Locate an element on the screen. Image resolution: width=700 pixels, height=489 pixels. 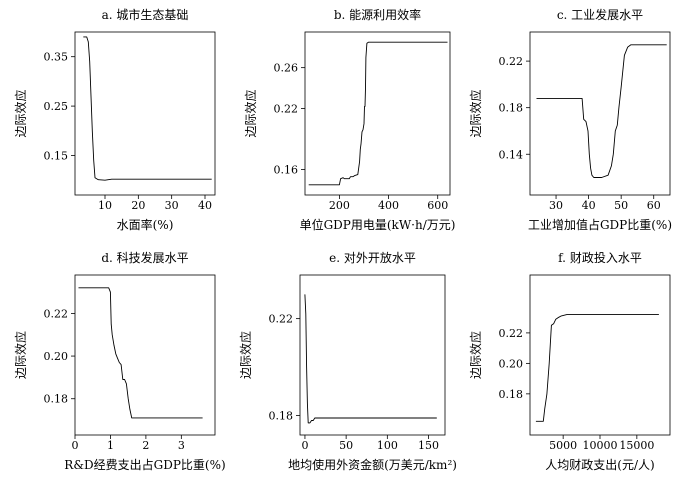
x-tick-label: 5000 is located at coordinates (563, 445).